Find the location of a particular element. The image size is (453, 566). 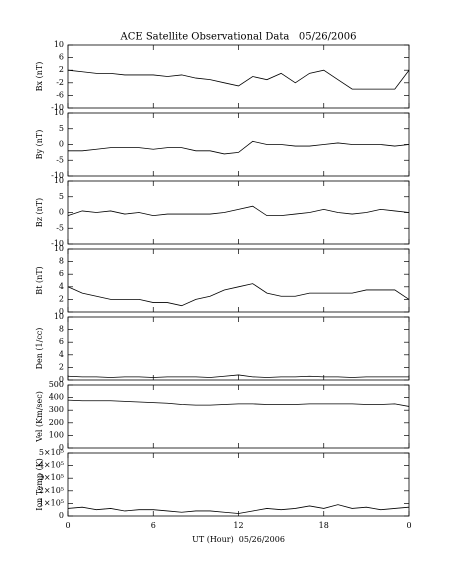

y-axis-label: Den (1/cc) is located at coordinates (39, 349).